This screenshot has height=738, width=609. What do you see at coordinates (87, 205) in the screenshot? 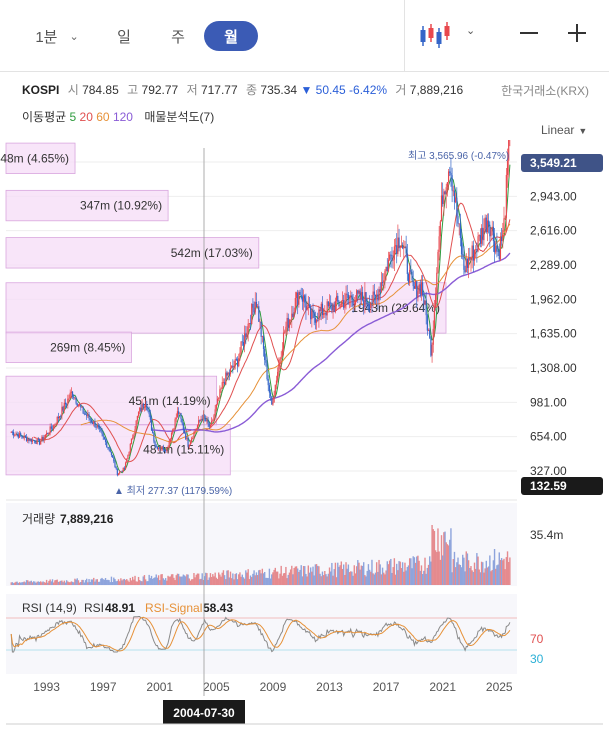
I see `volume-profile-bar` at bounding box center [87, 205].